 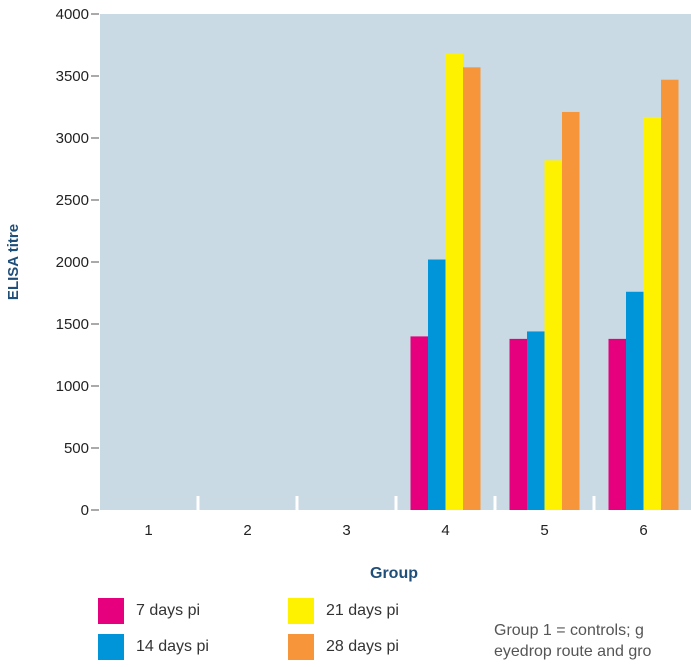 I want to click on y-tick-label: 0, so click(x=85, y=510).